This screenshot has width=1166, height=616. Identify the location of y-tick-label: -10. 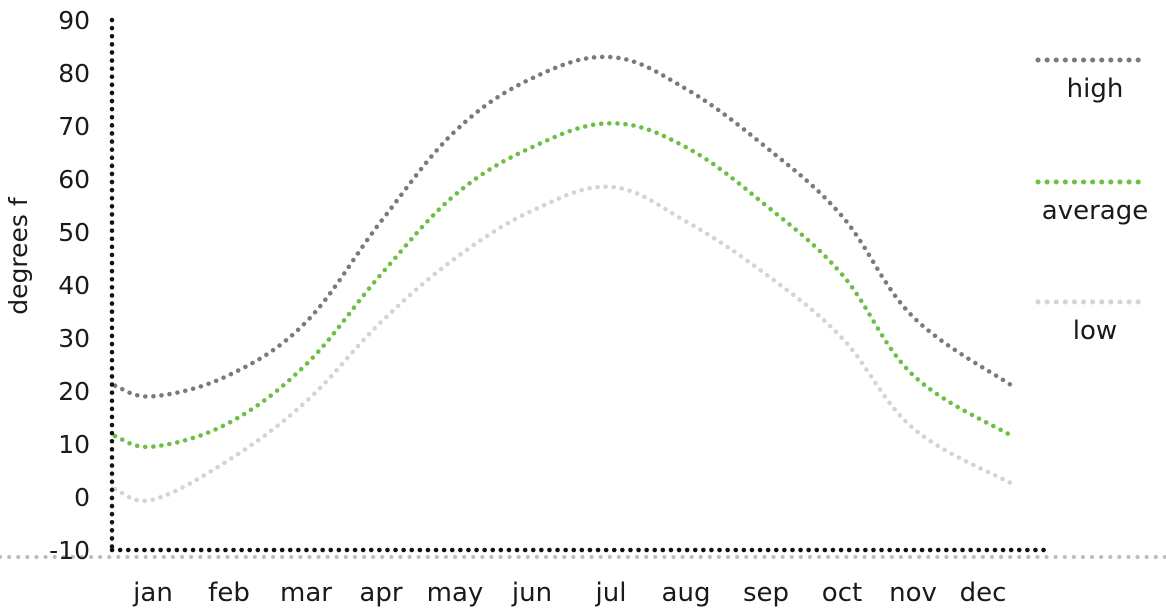
(69, 550).